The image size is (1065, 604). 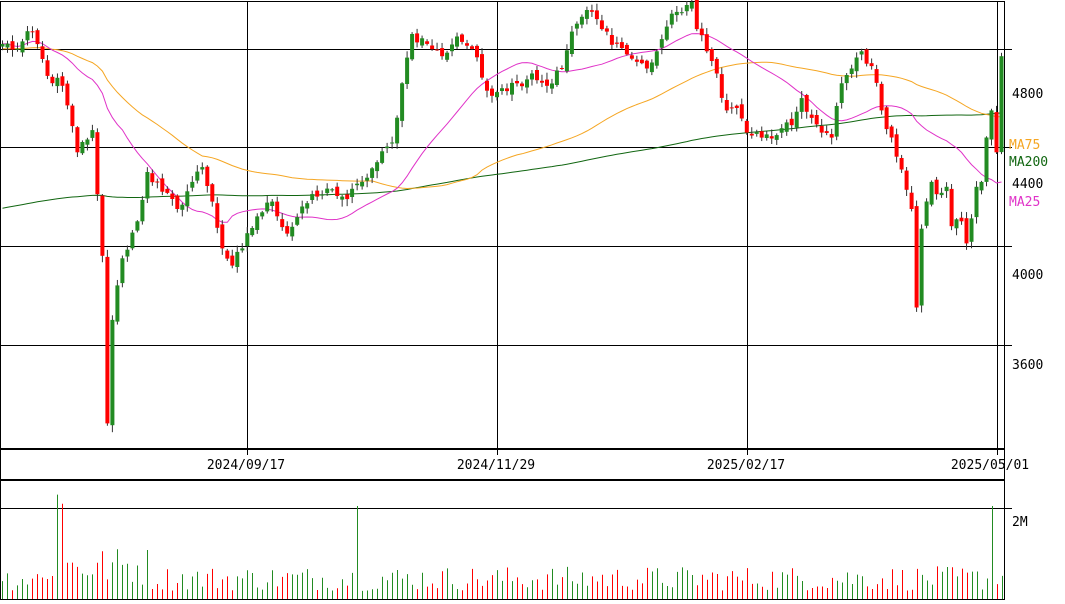 I want to click on y-tick-label-4000: 4000, so click(x=1027, y=275).